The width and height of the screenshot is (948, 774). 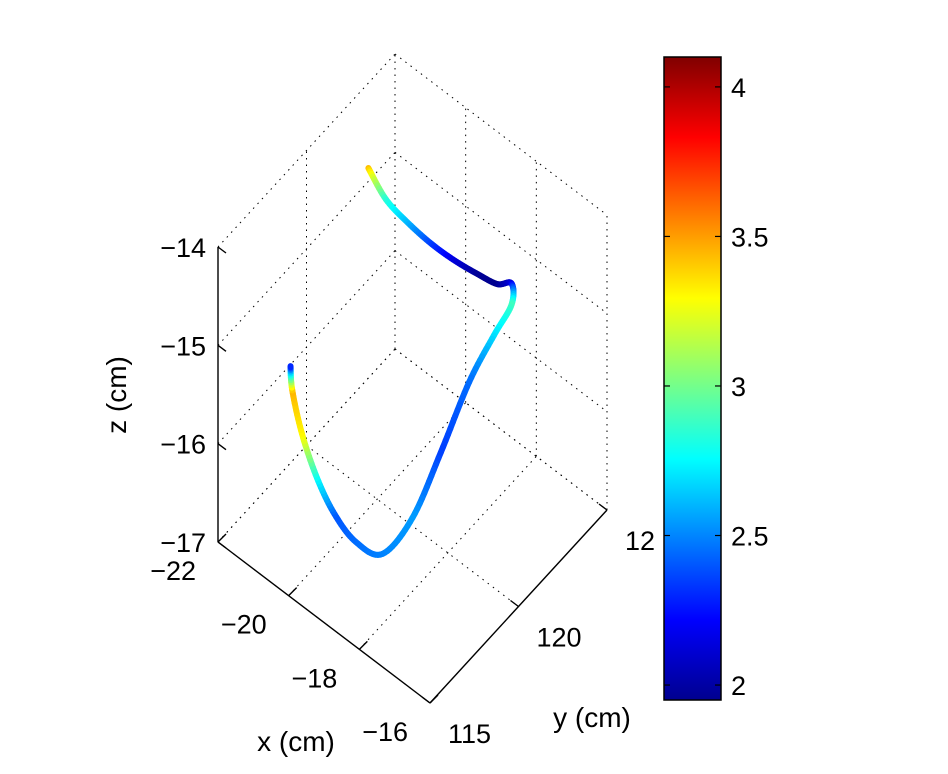 What do you see at coordinates (173, 571) in the screenshot?
I see `x-tick-label: −22` at bounding box center [173, 571].